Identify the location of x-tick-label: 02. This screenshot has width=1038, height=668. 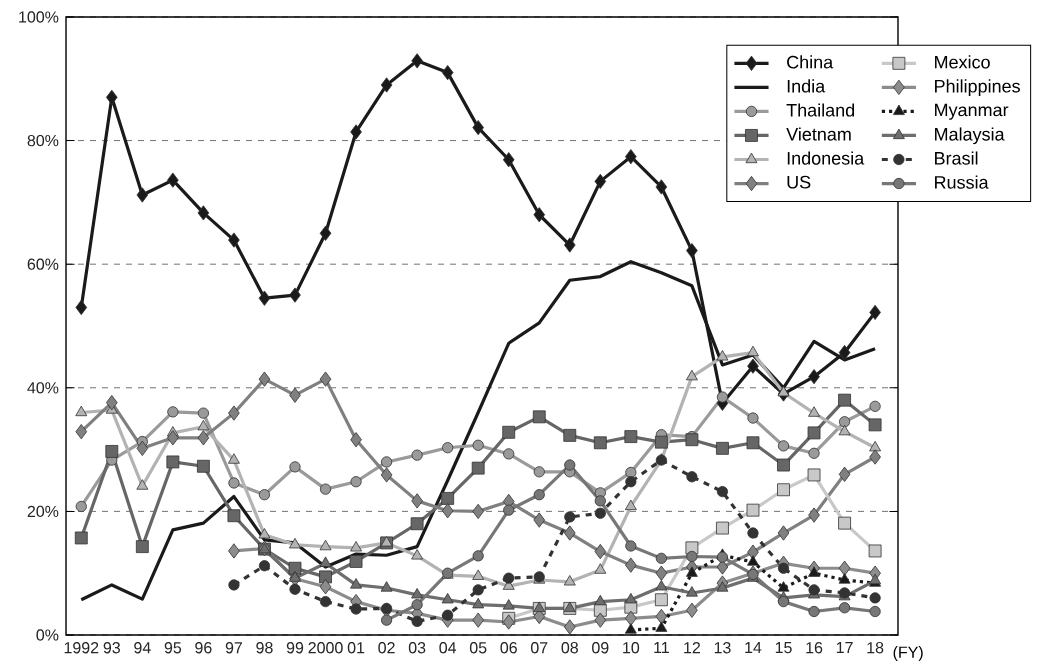
(386, 648).